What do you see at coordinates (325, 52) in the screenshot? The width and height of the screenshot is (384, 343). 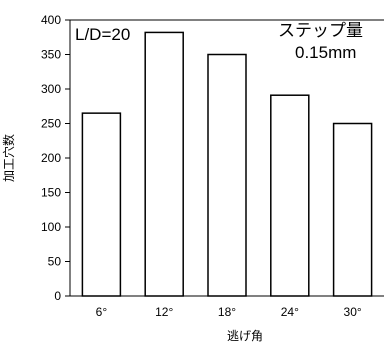 I see `annotation-step-value: 0.15mm` at bounding box center [325, 52].